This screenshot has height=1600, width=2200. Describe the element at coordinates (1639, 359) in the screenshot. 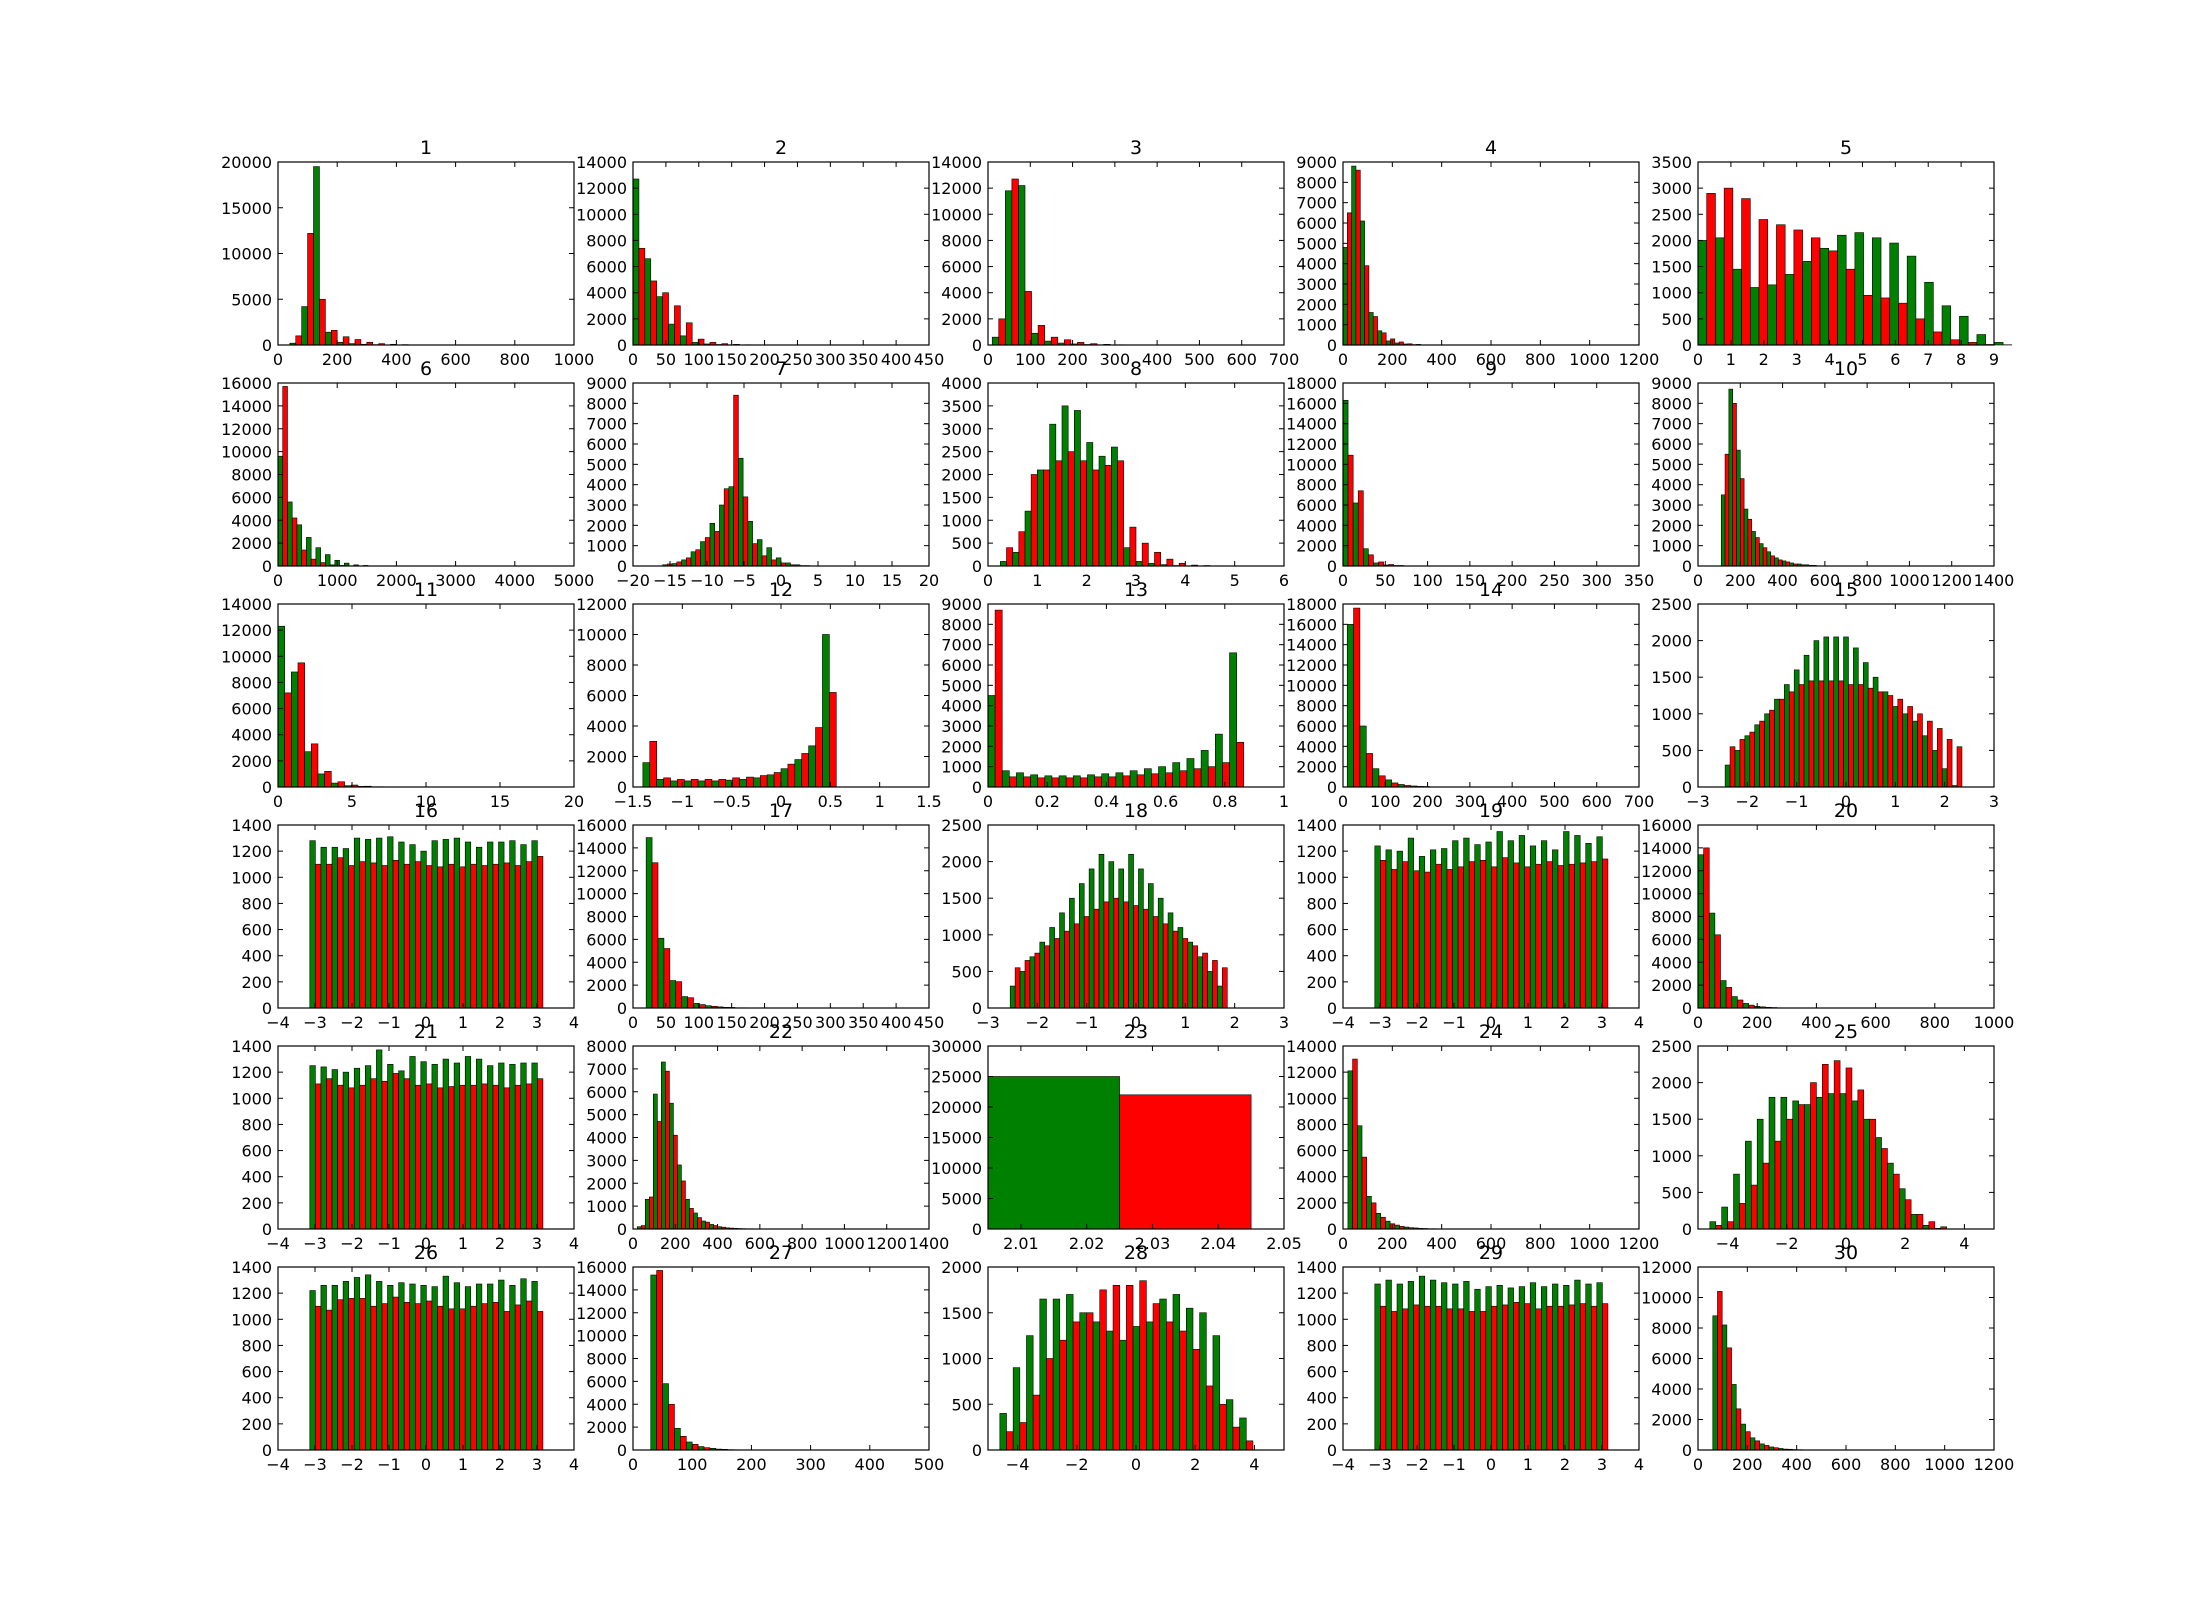

I see `x-tick-label: 1200` at that location.